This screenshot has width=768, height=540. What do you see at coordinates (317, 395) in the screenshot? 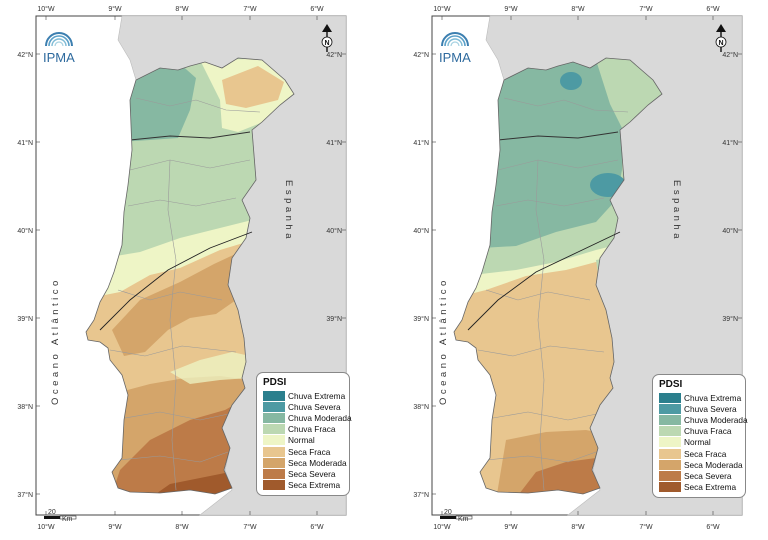
I see `legend-label: Chuva Extrema` at bounding box center [317, 395].